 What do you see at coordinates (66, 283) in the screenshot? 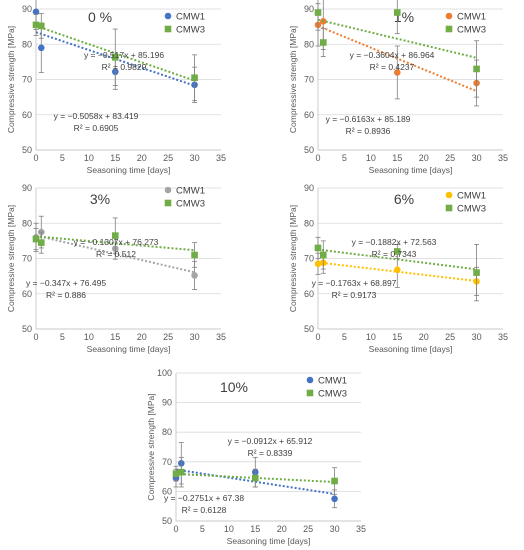
I see `trend-equation: y = −0.347x + 76.495` at bounding box center [66, 283].